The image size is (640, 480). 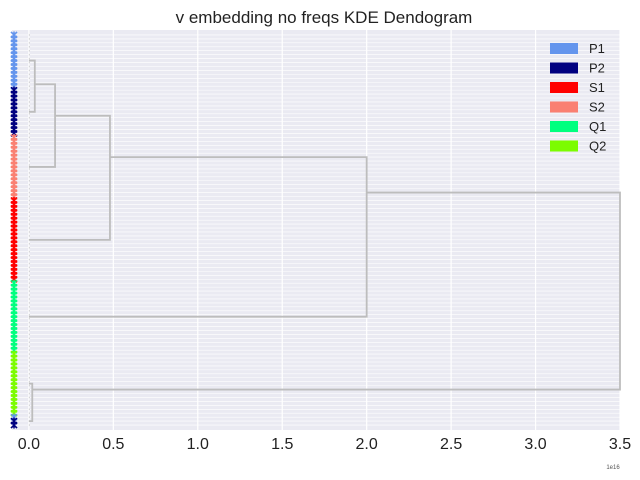 What do you see at coordinates (597, 48) in the screenshot?
I see `legend-label: P1` at bounding box center [597, 48].